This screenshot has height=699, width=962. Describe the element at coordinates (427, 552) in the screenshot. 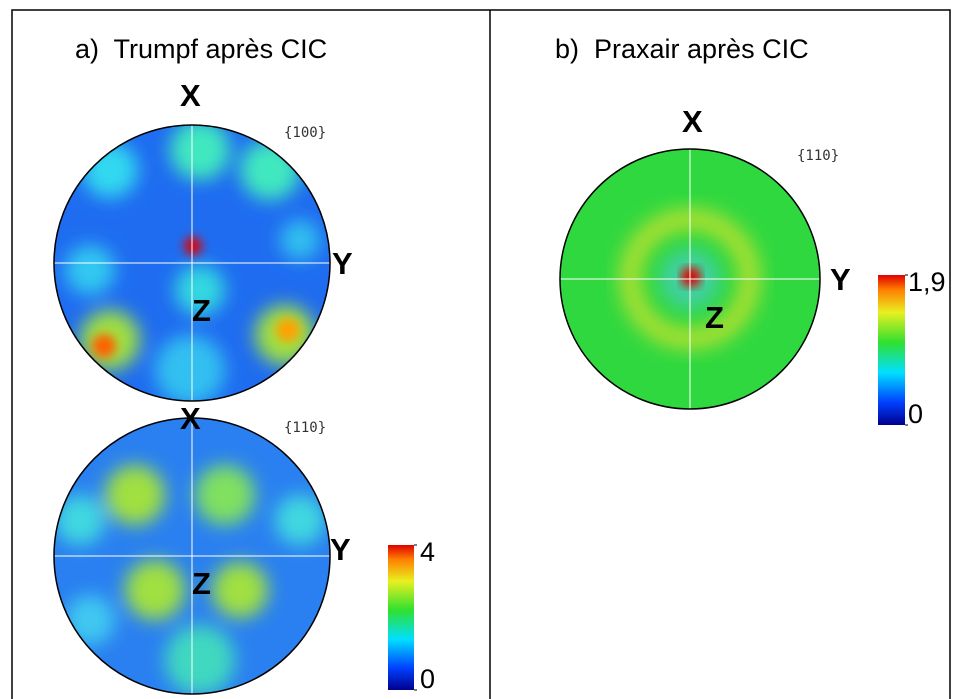

I see `colorbar-label: 4` at that location.